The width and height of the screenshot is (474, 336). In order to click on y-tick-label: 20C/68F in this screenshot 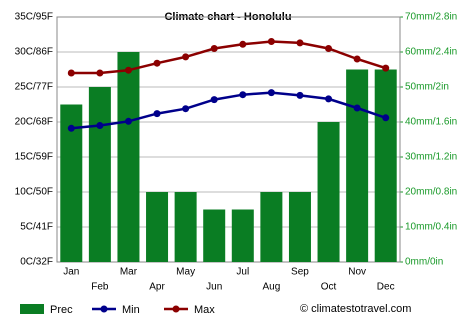, I will do `click(34, 122)`.